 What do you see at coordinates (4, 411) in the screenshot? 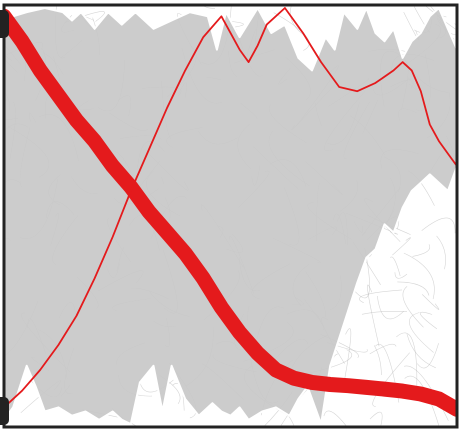
I see `bottom-tab-marker` at bounding box center [4, 411].